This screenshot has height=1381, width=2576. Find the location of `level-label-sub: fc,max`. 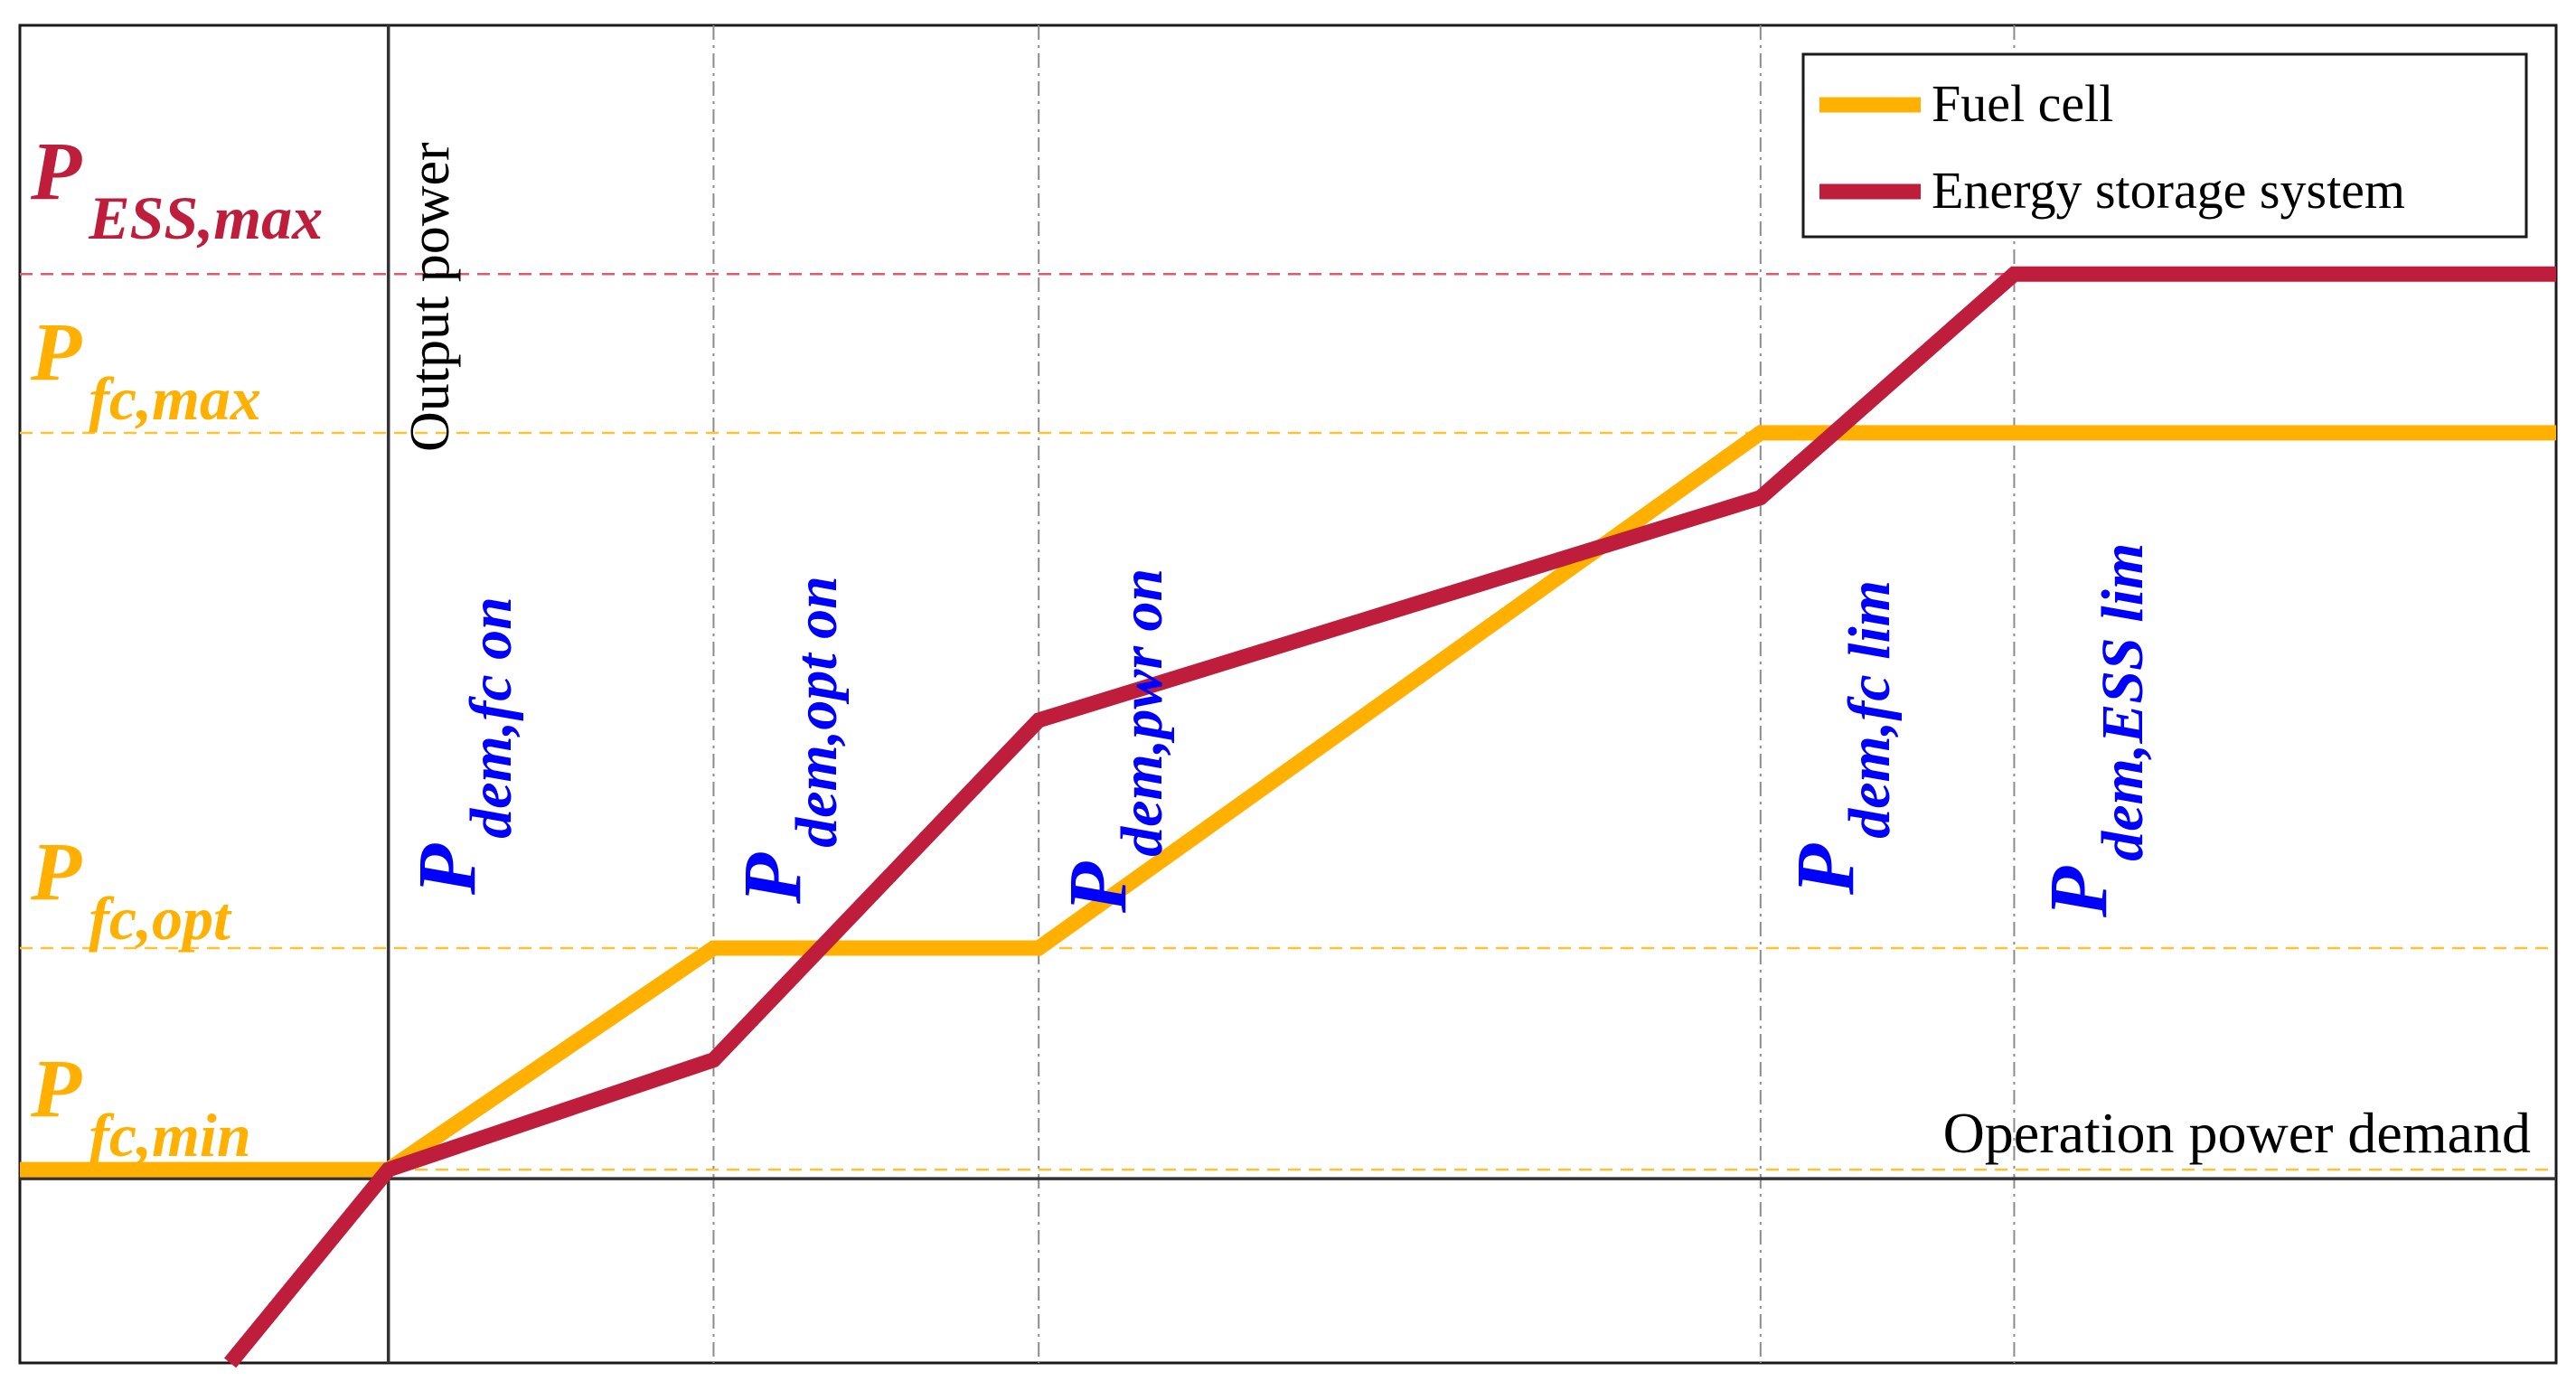

level-label-sub: fc,max is located at coordinates (175, 398).